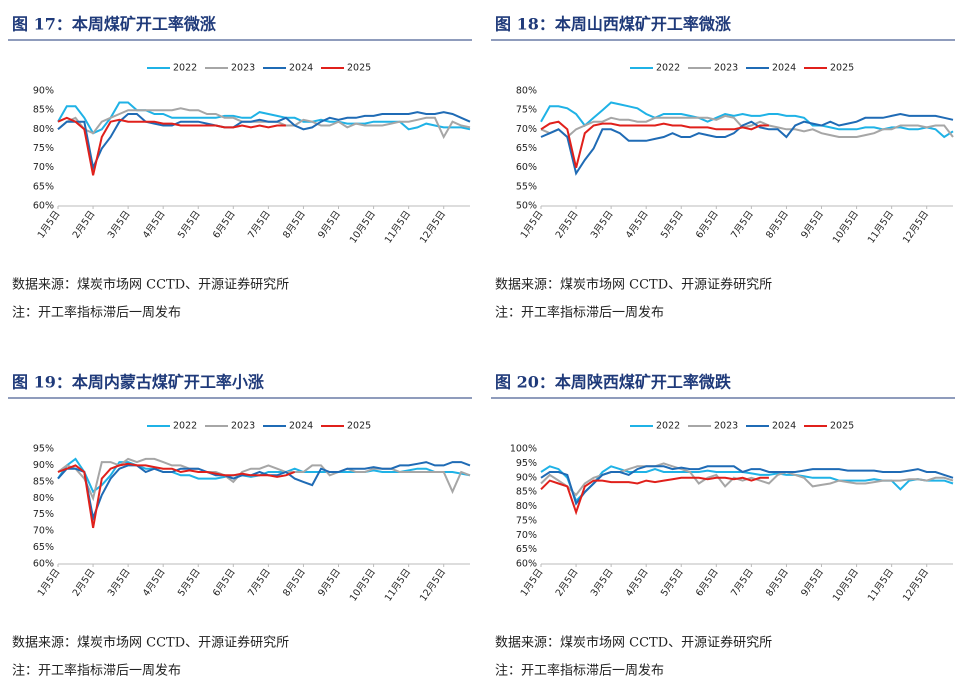 This screenshot has height=686, width=963. Describe the element at coordinates (526, 186) in the screenshot. I see `y-tick-label: 55%` at that location.